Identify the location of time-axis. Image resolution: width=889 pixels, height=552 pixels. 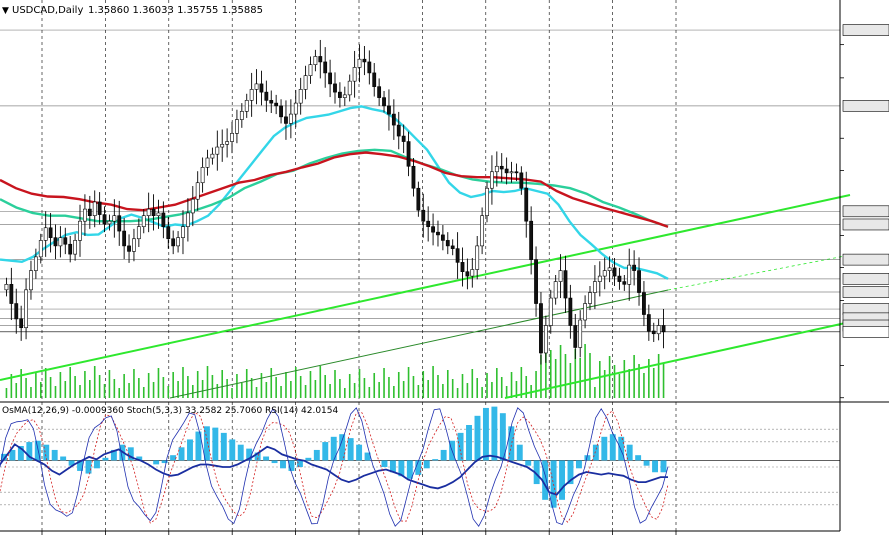
(359, 533).